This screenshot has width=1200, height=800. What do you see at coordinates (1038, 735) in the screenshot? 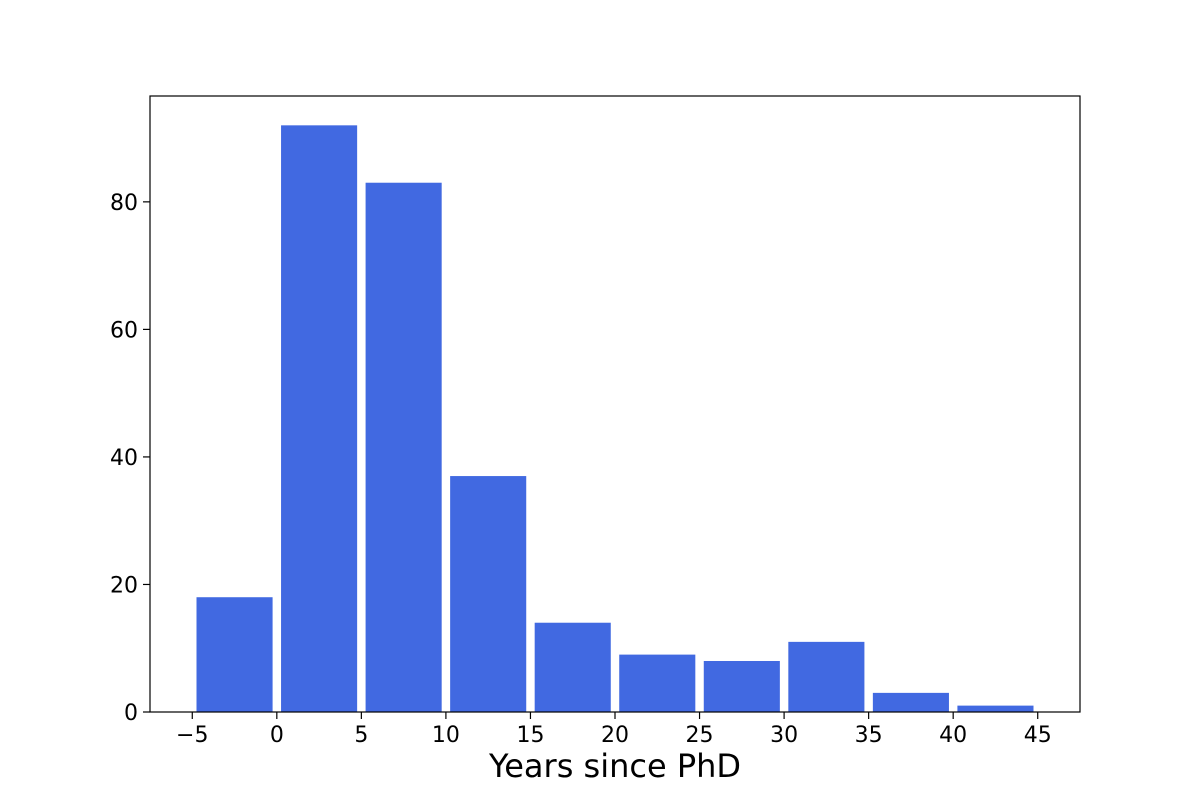
I see `x-tick-label: 45` at bounding box center [1038, 735].